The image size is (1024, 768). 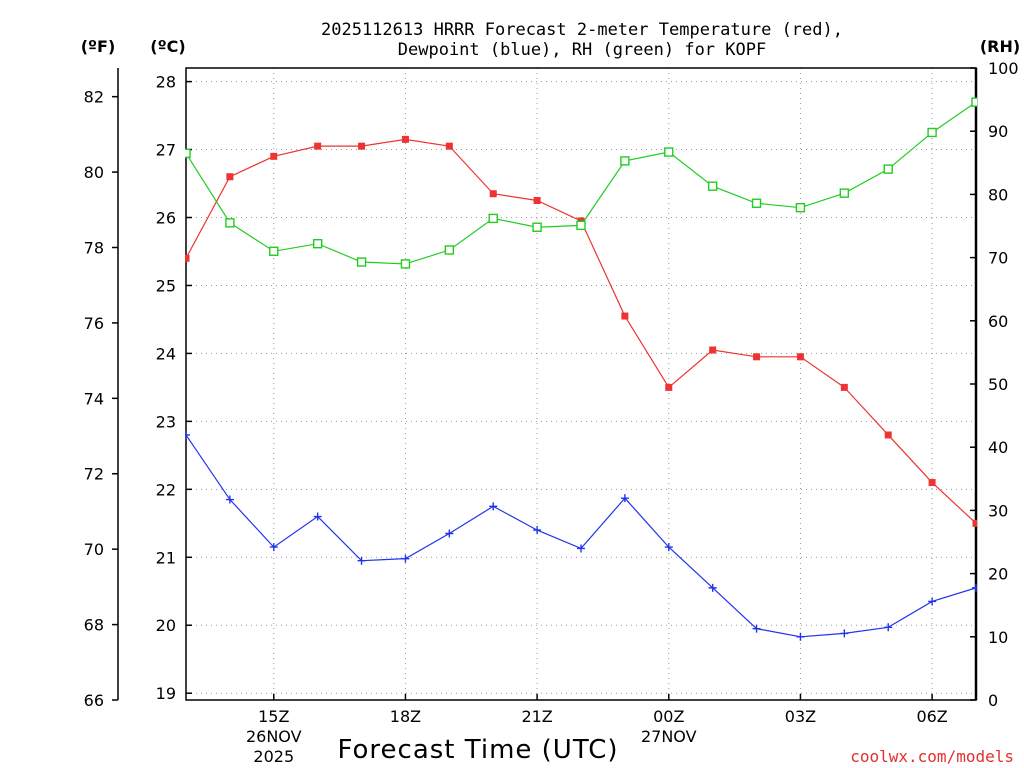 What do you see at coordinates (668, 716) in the screenshot?
I see `x-tick-label: 00Z` at bounding box center [668, 716].